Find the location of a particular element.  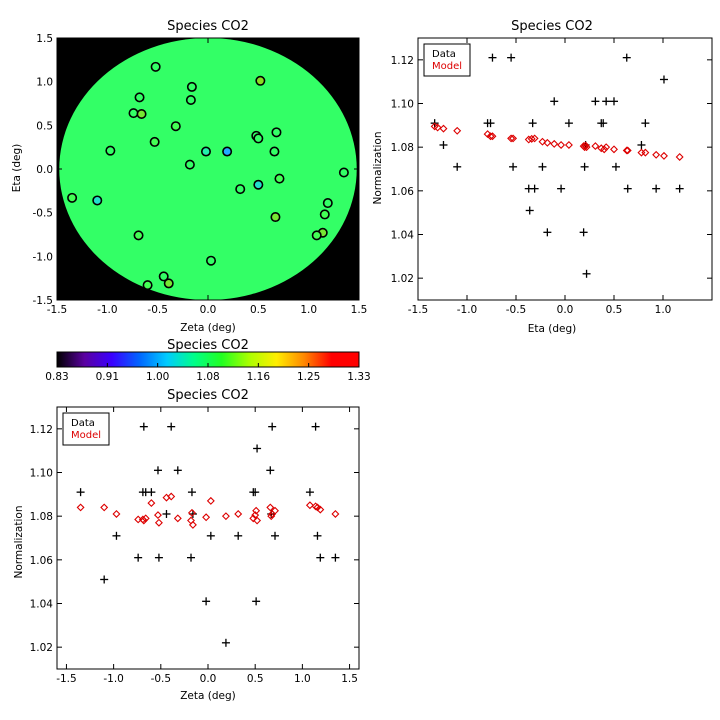

zeta-ylabel: Normalization is located at coordinates (19, 542).